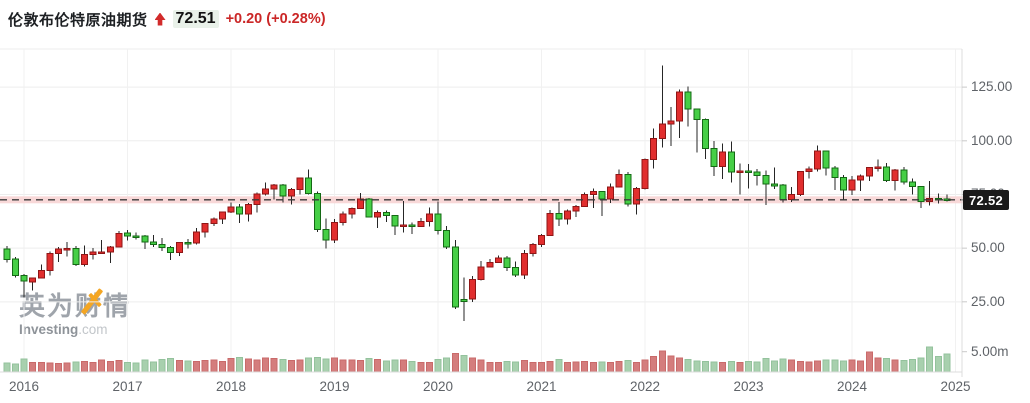 This screenshot has width=1030, height=403. Describe the element at coordinates (231, 386) in the screenshot. I see `year-label: 2018` at that location.